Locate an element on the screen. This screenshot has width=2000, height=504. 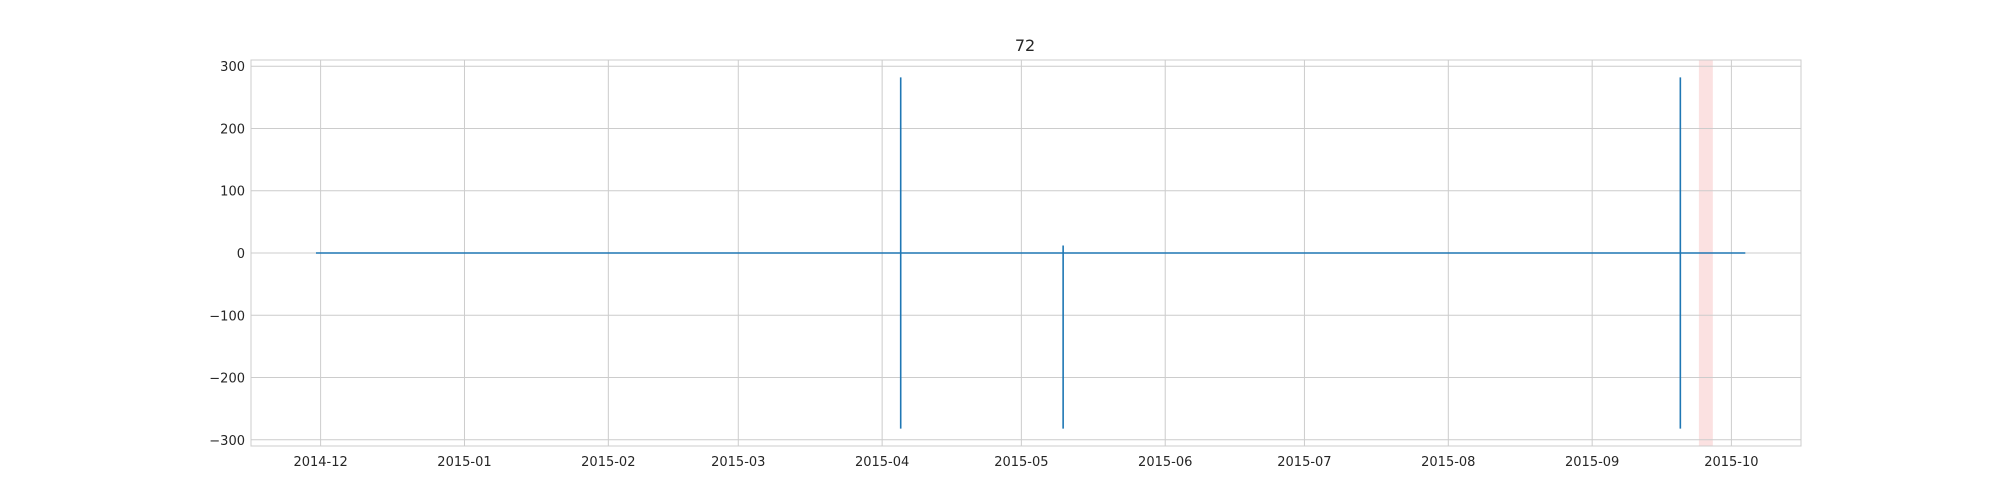
y-tick-label: 300 is located at coordinates (232, 67).